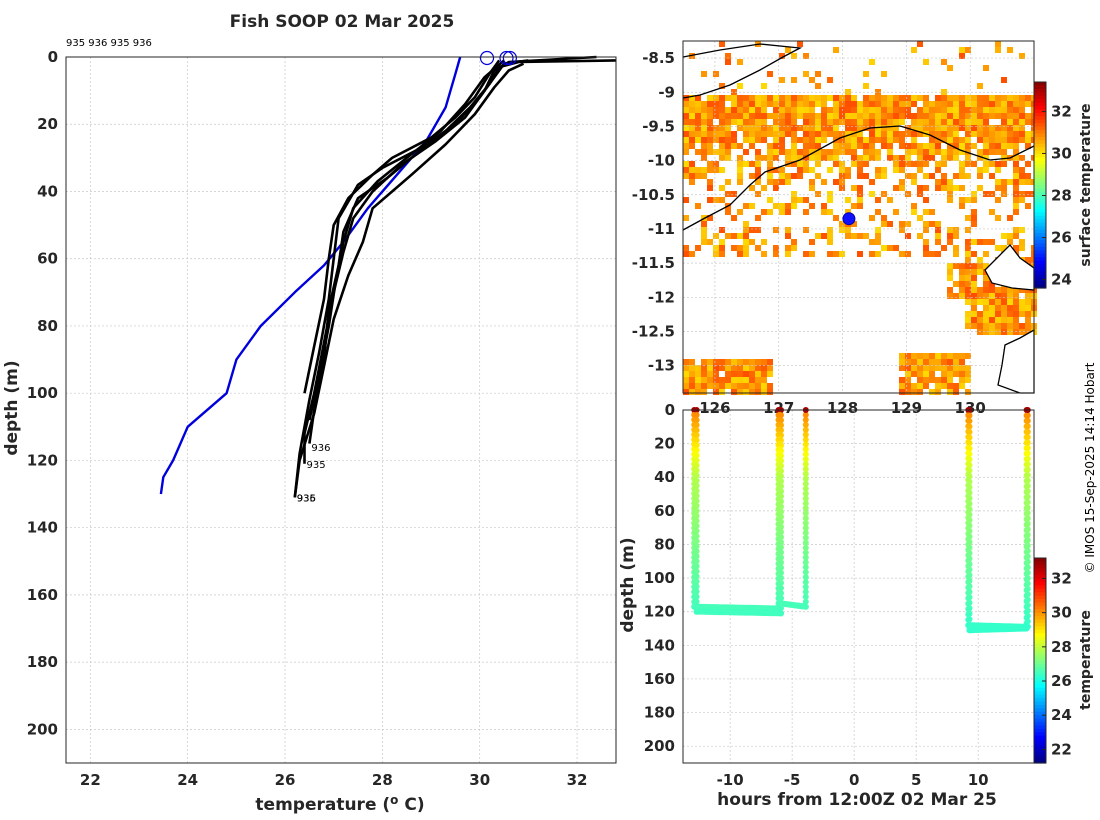 The image size is (1100, 820). What do you see at coordinates (42, 595) in the screenshot?
I see `y-tick-label: 160` at bounding box center [42, 595].